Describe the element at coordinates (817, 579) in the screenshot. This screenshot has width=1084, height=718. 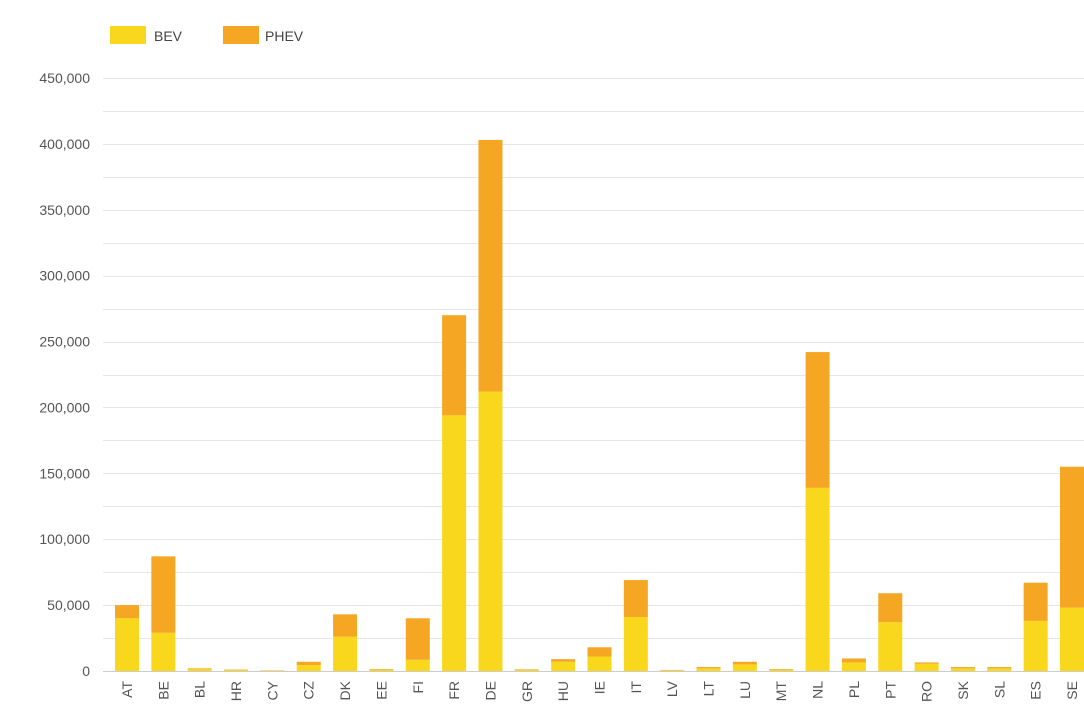
I see `bar-bev-nl` at that location.